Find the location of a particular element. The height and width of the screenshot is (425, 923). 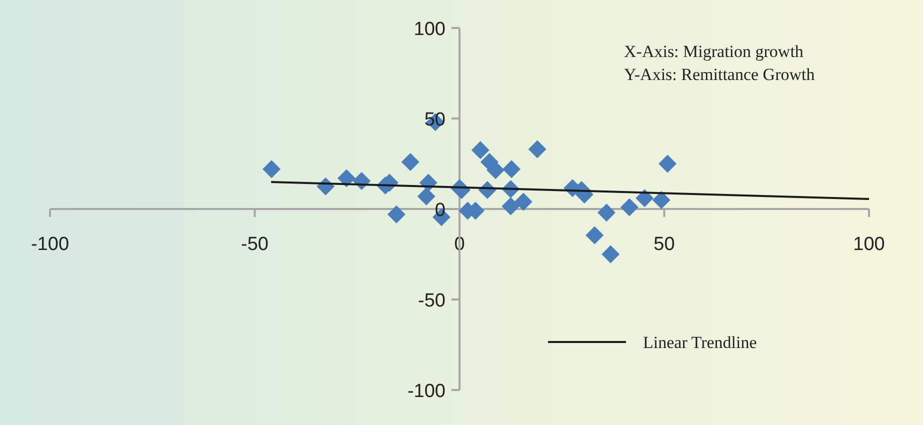

x-tick-label: -100 is located at coordinates (50, 244).